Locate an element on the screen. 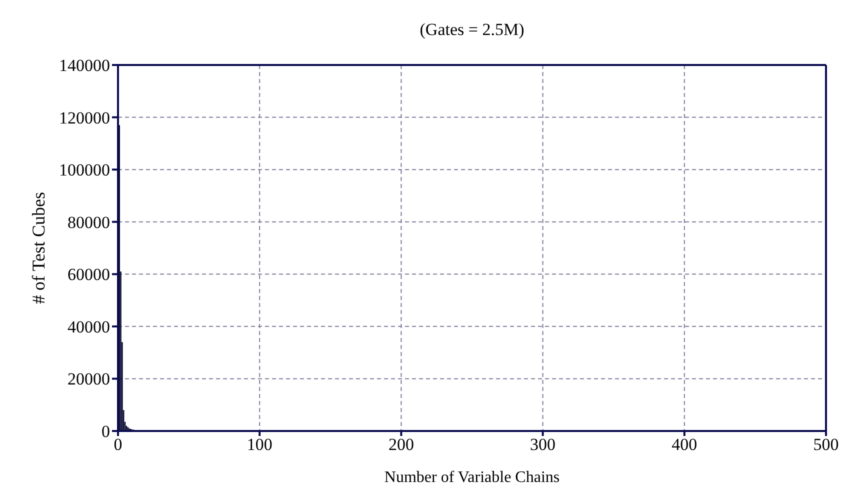 The height and width of the screenshot is (494, 850). y-tick-label: 0 is located at coordinates (106, 432).